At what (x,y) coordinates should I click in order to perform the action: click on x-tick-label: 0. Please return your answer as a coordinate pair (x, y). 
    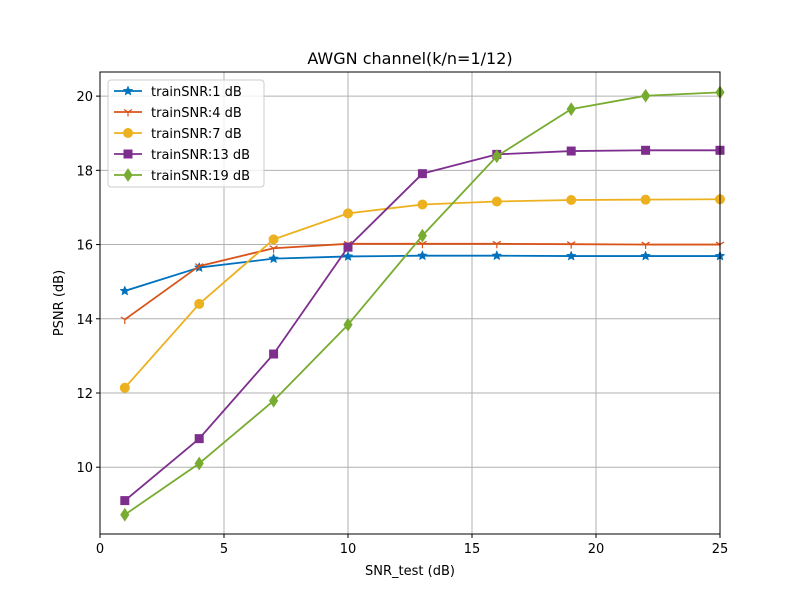
    Looking at the image, I should click on (100, 549).